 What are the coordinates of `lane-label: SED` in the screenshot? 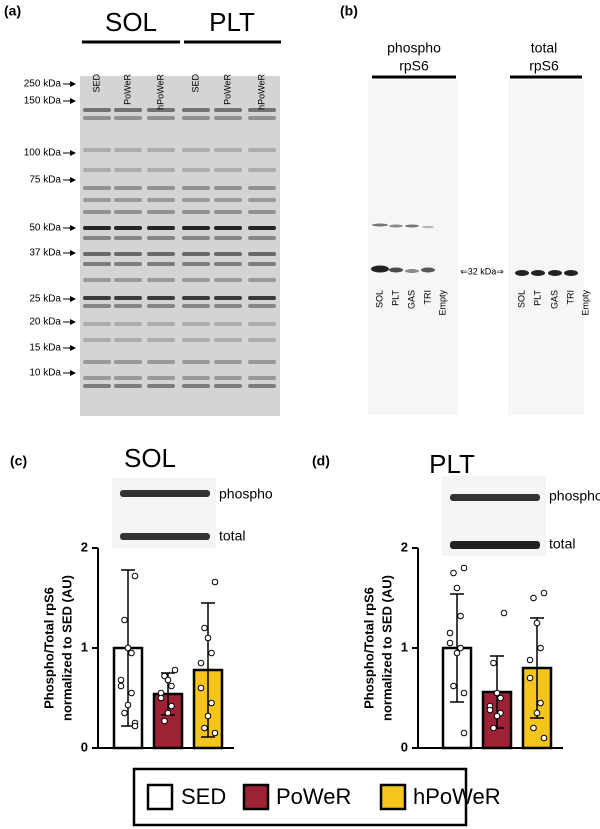 It's located at (195, 83).